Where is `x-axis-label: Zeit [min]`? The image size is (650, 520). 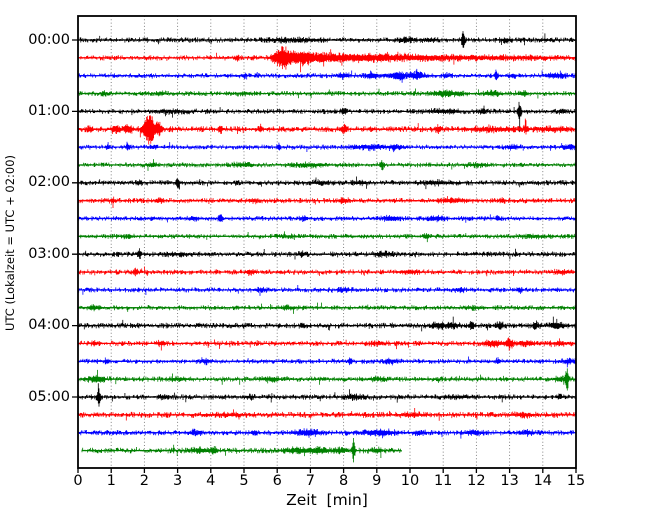
x-axis-label: Zeit [min] is located at coordinates (327, 500).